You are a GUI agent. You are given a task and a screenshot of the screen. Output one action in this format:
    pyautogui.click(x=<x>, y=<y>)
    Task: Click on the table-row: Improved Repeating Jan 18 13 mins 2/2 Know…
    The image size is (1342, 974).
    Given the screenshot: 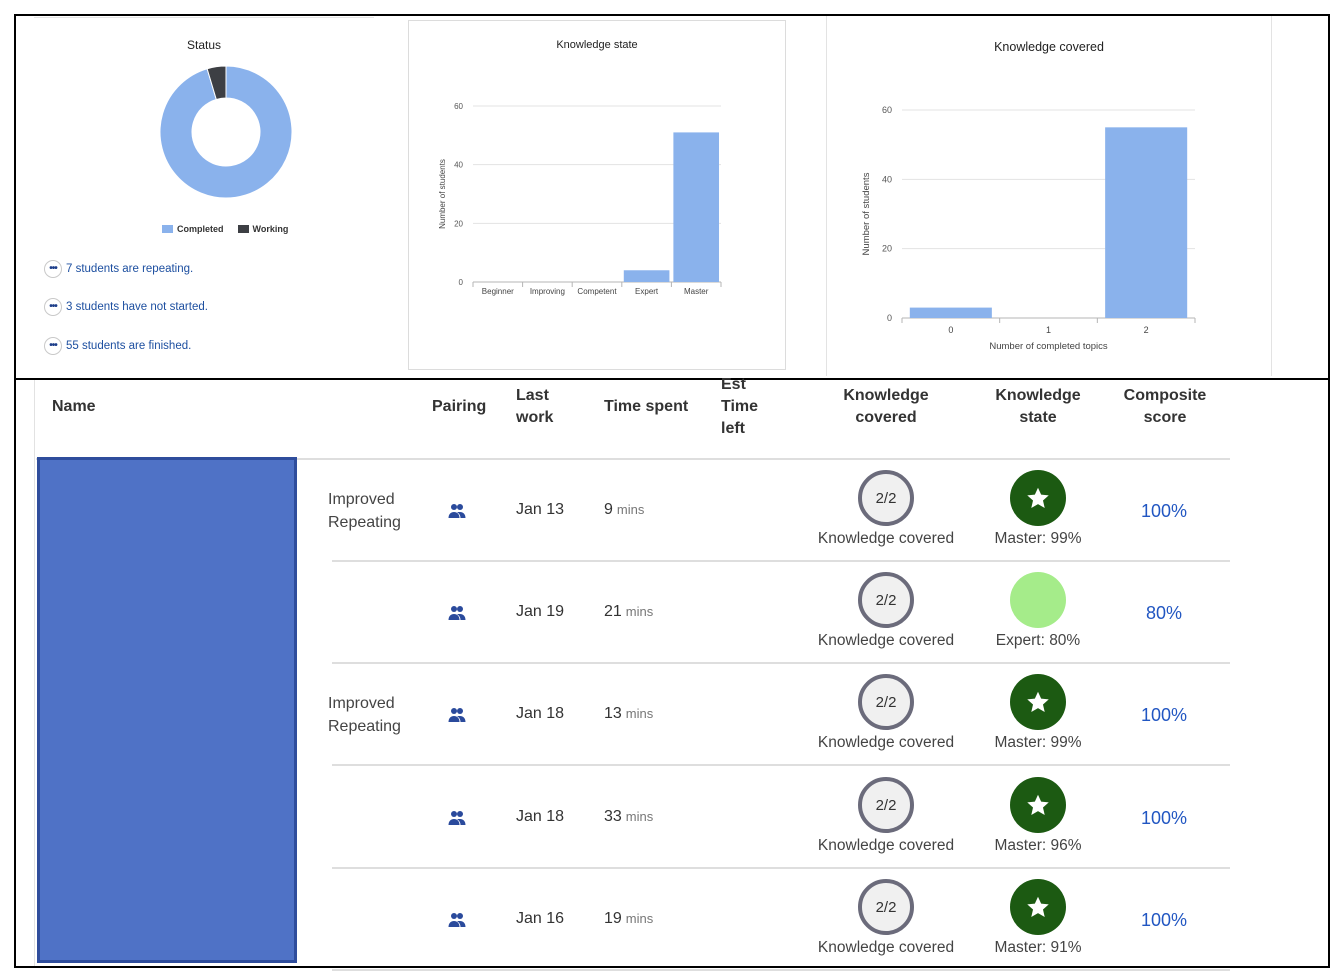 What is the action you would take?
    pyautogui.click(x=633, y=715)
    